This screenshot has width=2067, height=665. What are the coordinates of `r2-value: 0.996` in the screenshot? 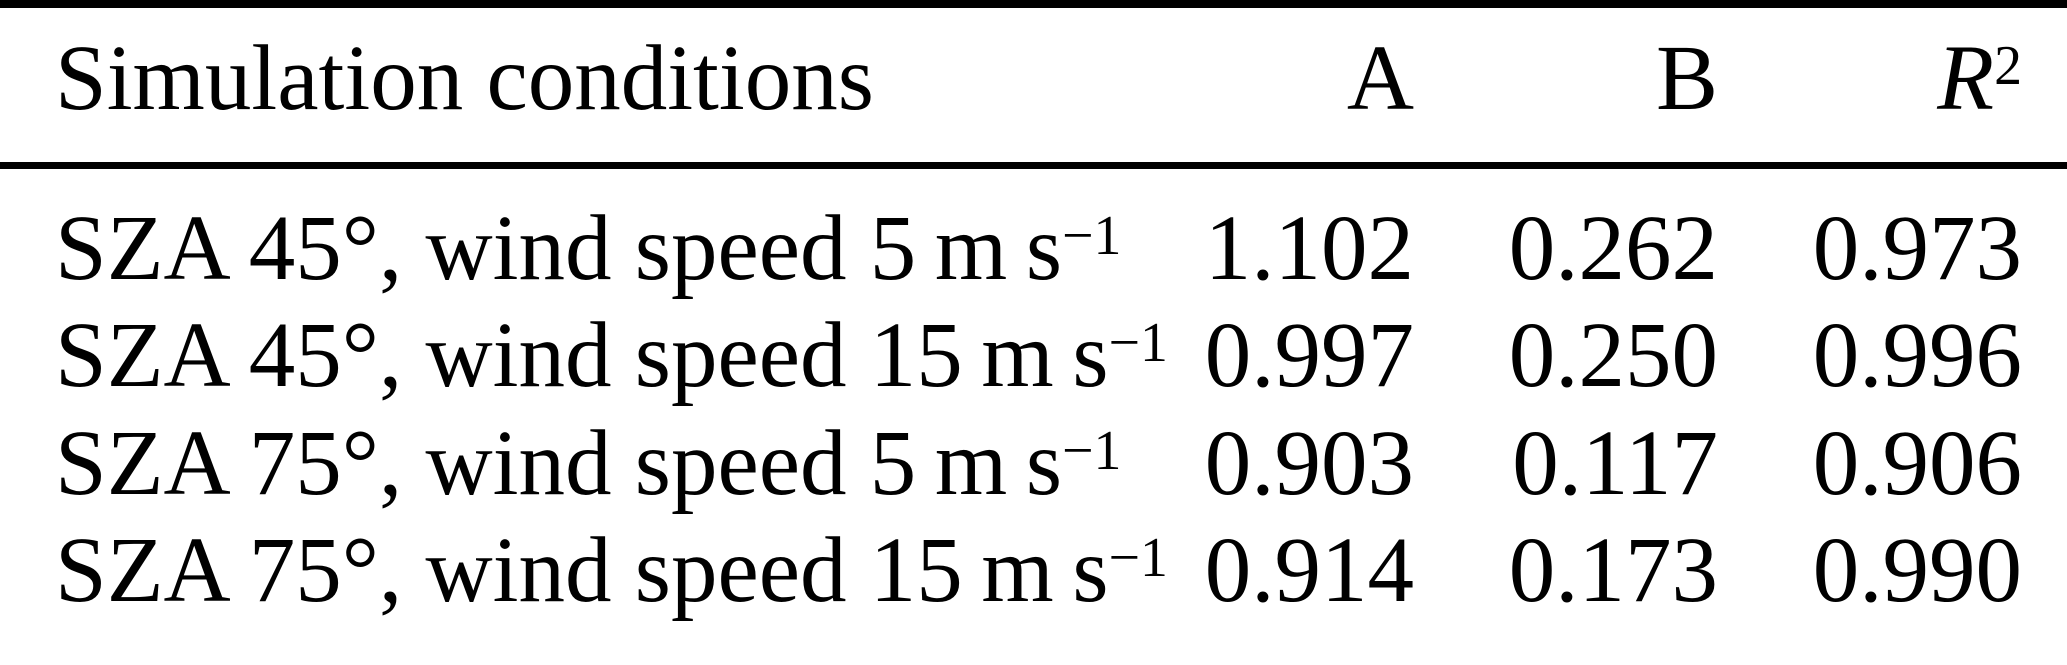 It's located at (1917, 356).